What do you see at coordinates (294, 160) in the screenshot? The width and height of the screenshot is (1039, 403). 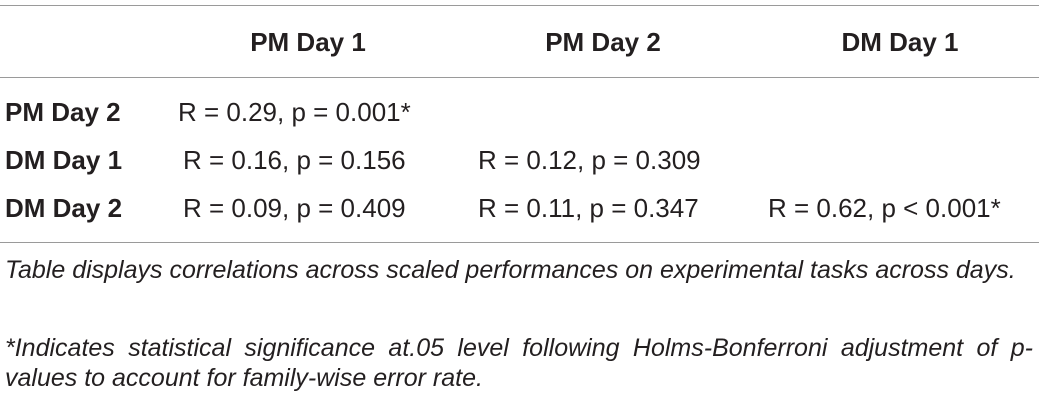 I see `table-cell: R = 0.16, p = 0.156` at bounding box center [294, 160].